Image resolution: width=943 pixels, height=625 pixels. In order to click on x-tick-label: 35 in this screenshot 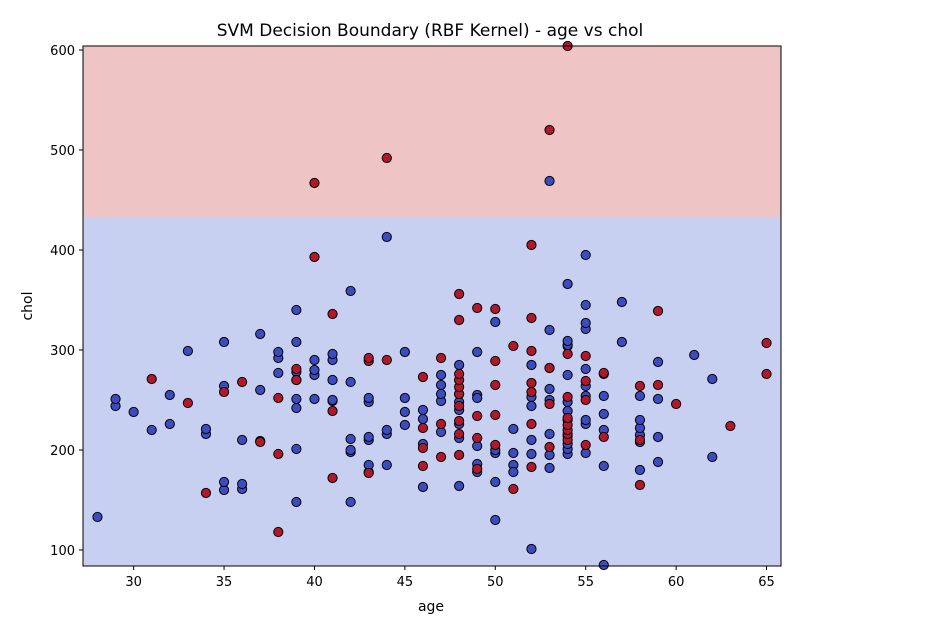, I will do `click(224, 582)`.